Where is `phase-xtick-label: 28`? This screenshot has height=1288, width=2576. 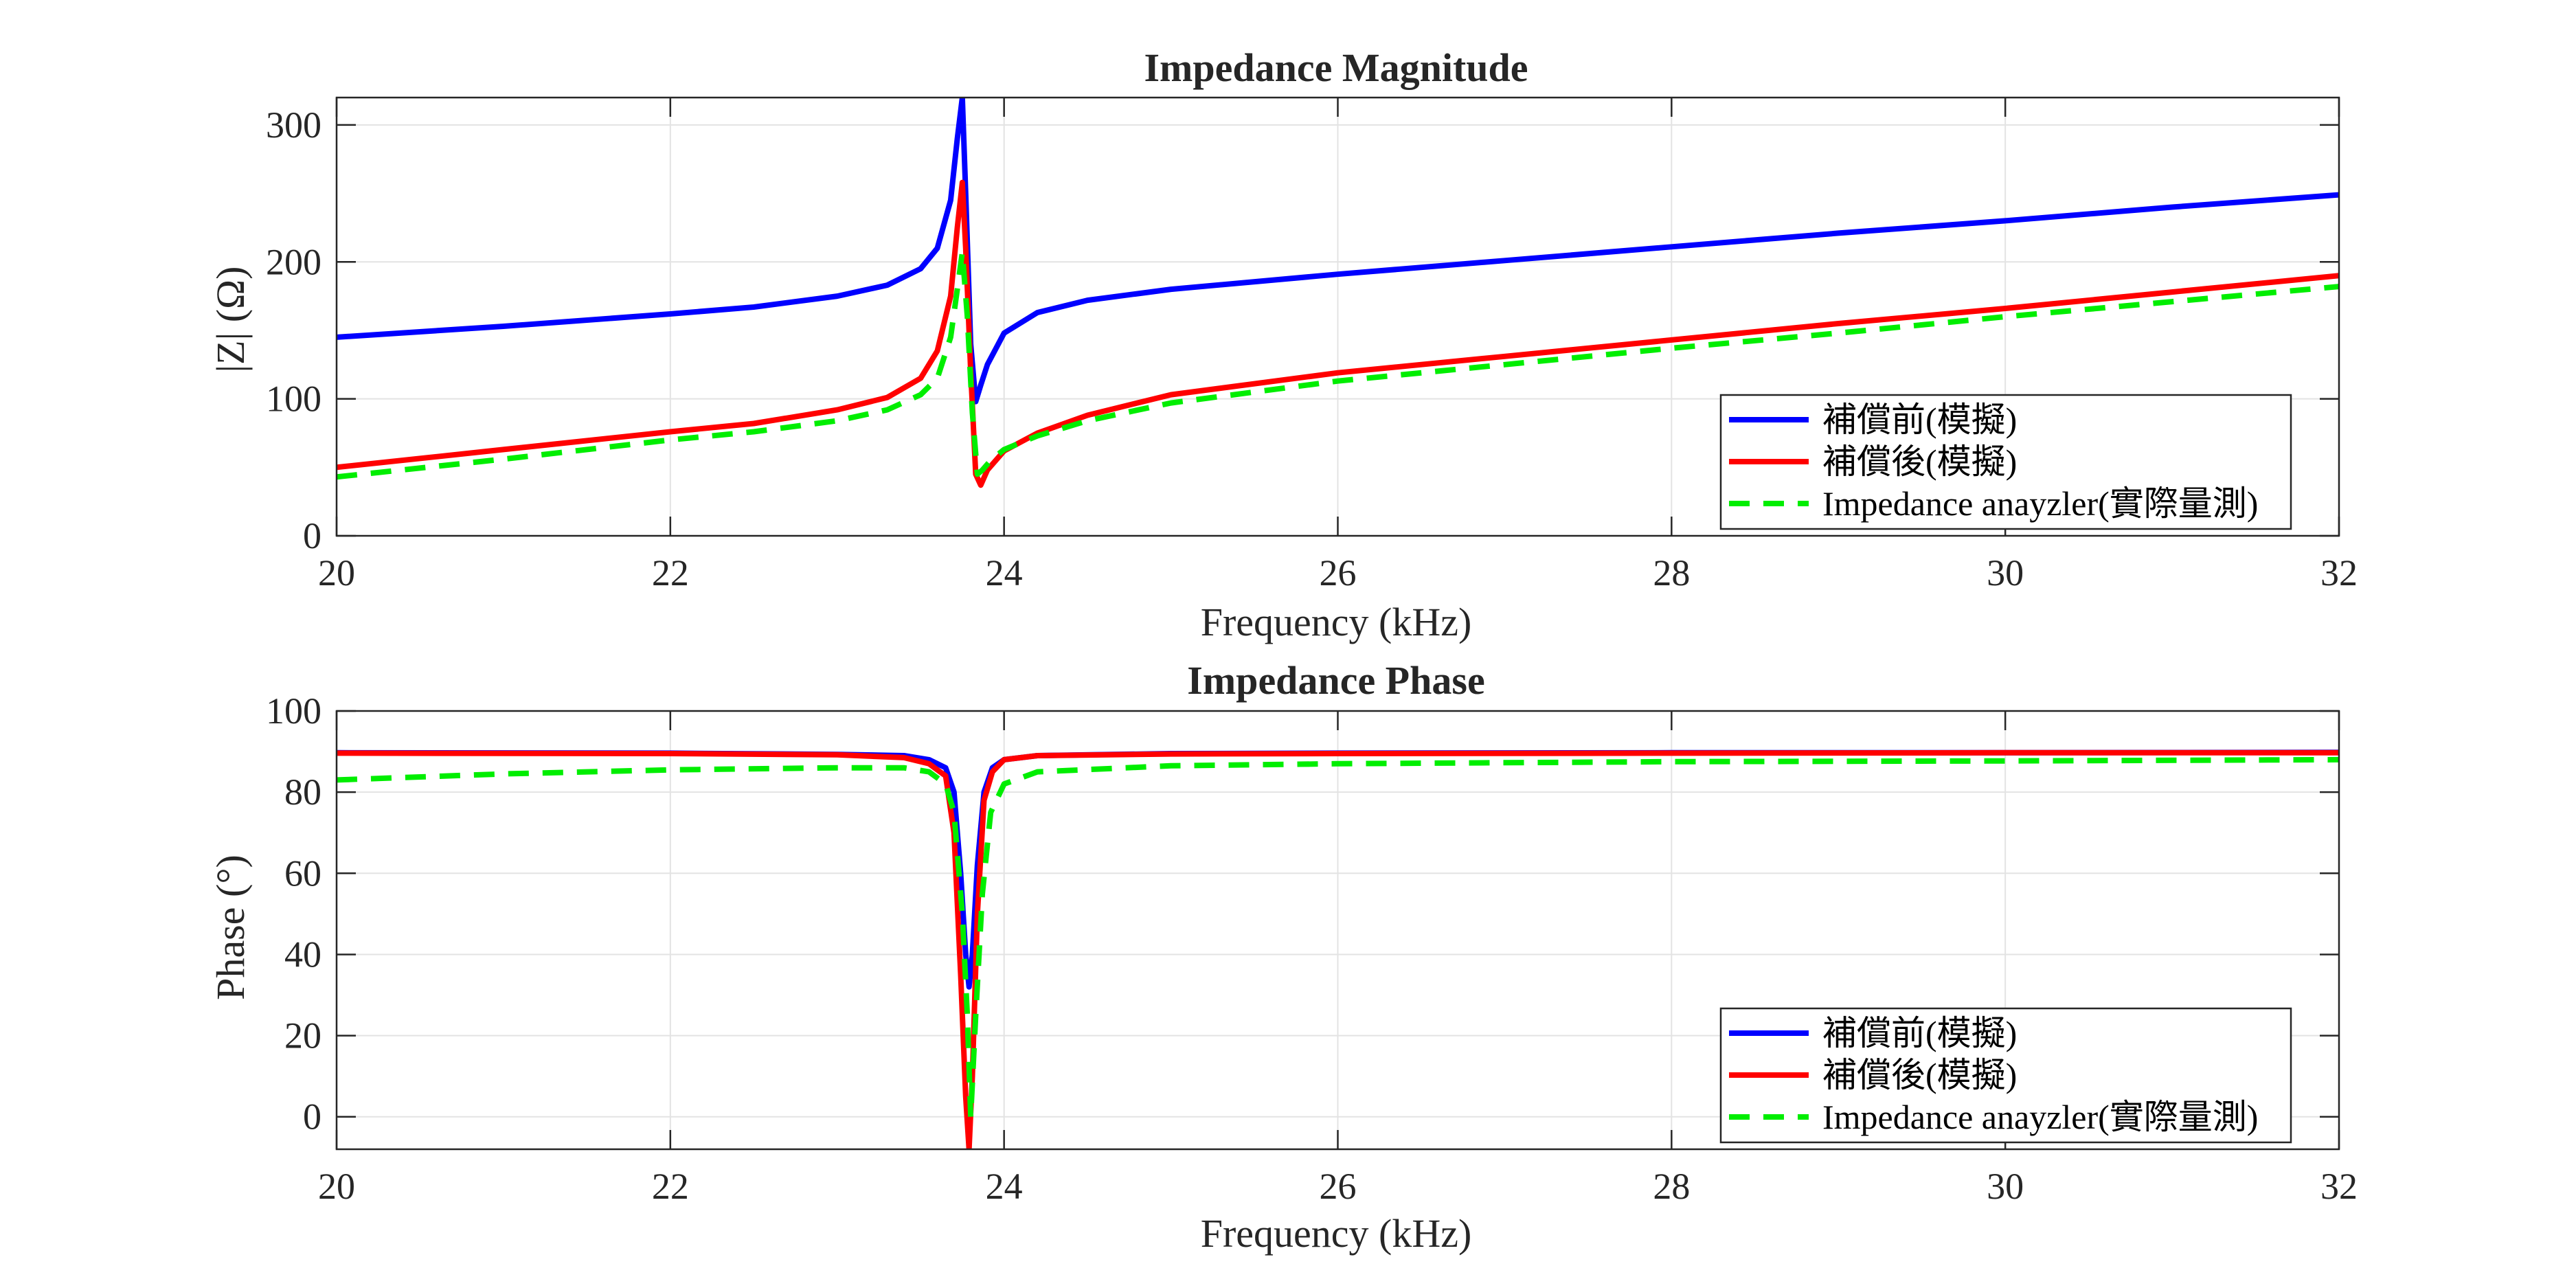 phase-xtick-label: 28 is located at coordinates (1671, 1186).